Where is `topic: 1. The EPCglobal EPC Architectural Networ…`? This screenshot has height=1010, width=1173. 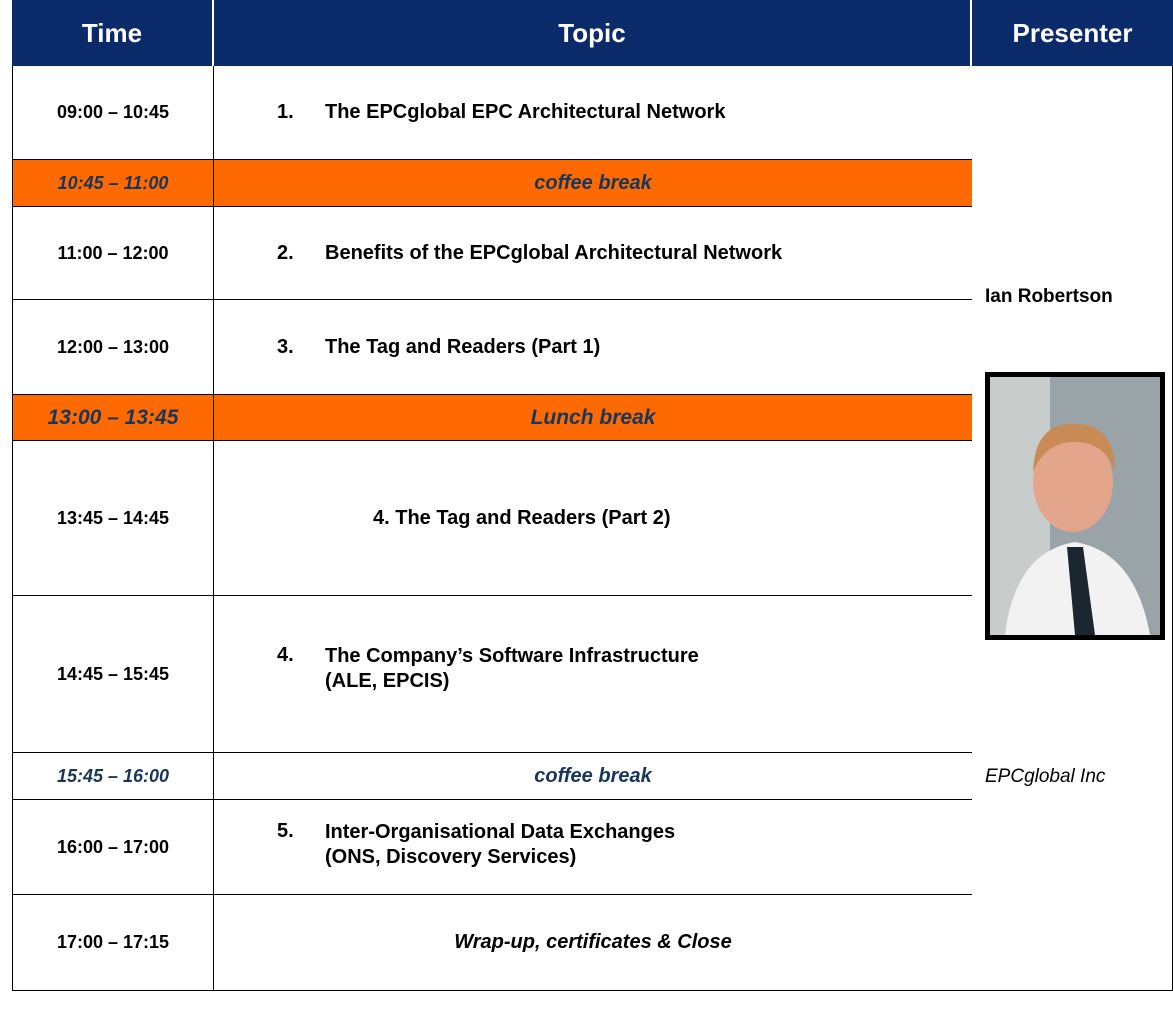
topic: 1. The EPCglobal EPC Architectural Networ… is located at coordinates (593, 113).